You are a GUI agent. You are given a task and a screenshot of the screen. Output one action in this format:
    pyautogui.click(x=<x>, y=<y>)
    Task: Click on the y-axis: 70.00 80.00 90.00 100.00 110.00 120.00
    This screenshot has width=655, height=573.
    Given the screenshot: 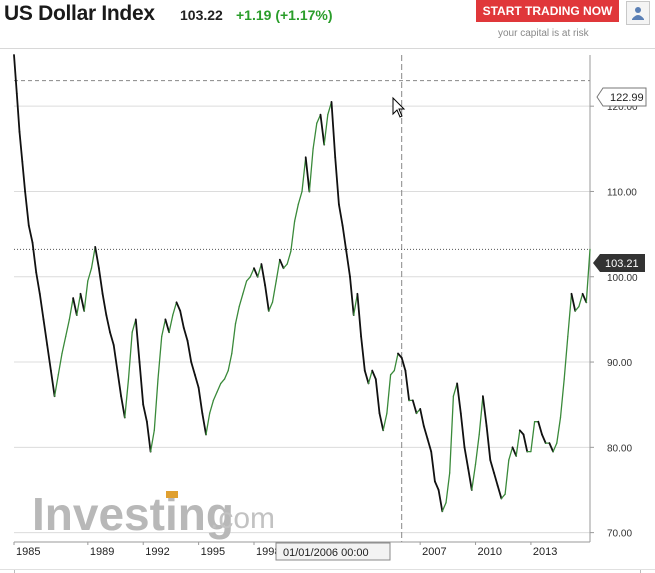 What is the action you would take?
    pyautogui.click(x=614, y=321)
    